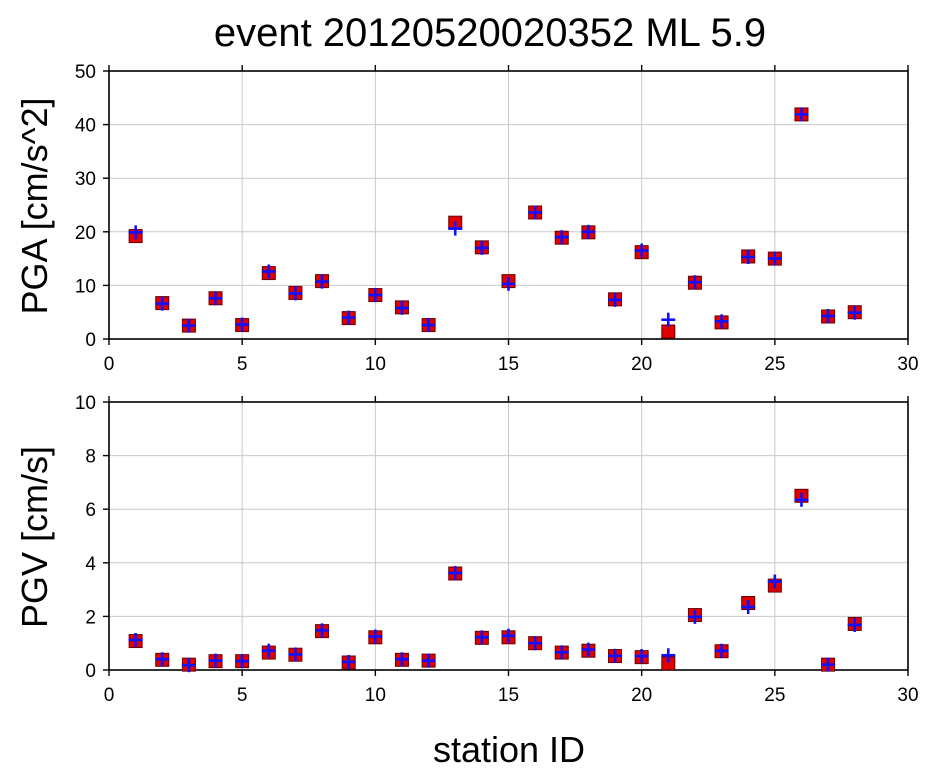  I want to click on pgv-x-tick-label: 15, so click(508, 695).